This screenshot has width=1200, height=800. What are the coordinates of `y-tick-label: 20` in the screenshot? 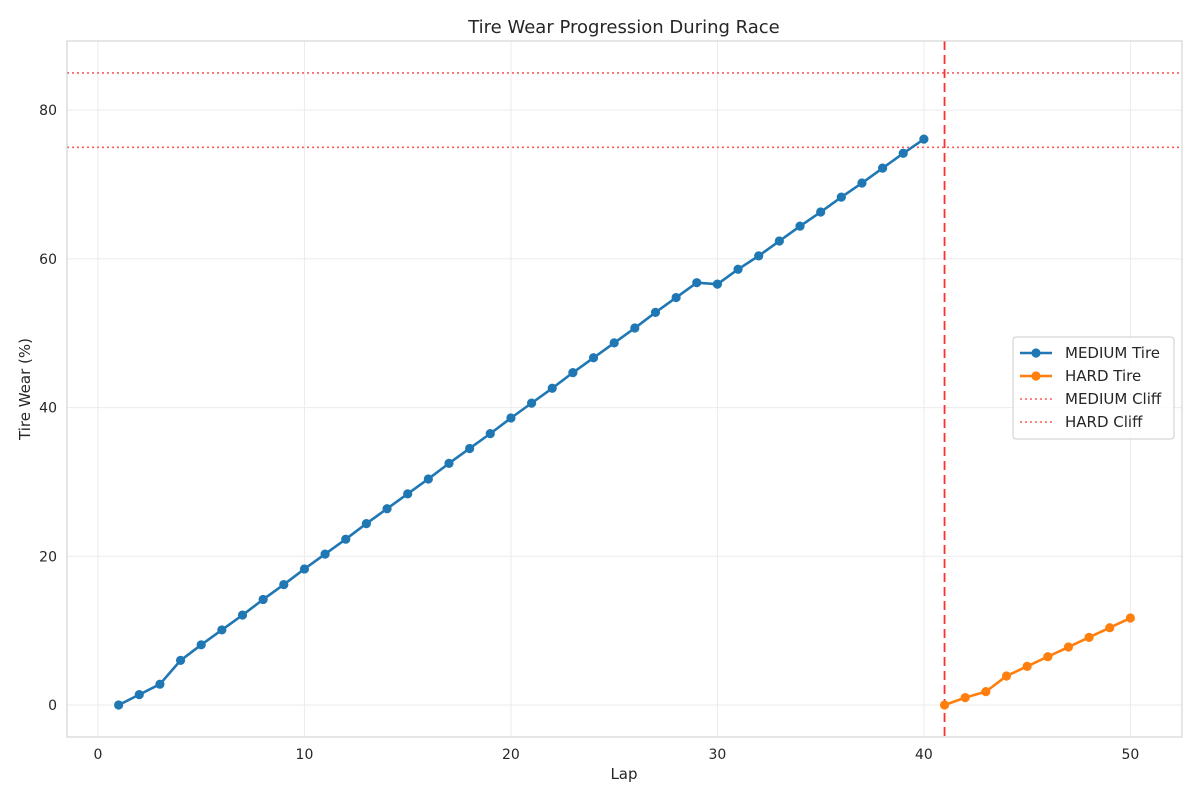 It's located at (48, 557).